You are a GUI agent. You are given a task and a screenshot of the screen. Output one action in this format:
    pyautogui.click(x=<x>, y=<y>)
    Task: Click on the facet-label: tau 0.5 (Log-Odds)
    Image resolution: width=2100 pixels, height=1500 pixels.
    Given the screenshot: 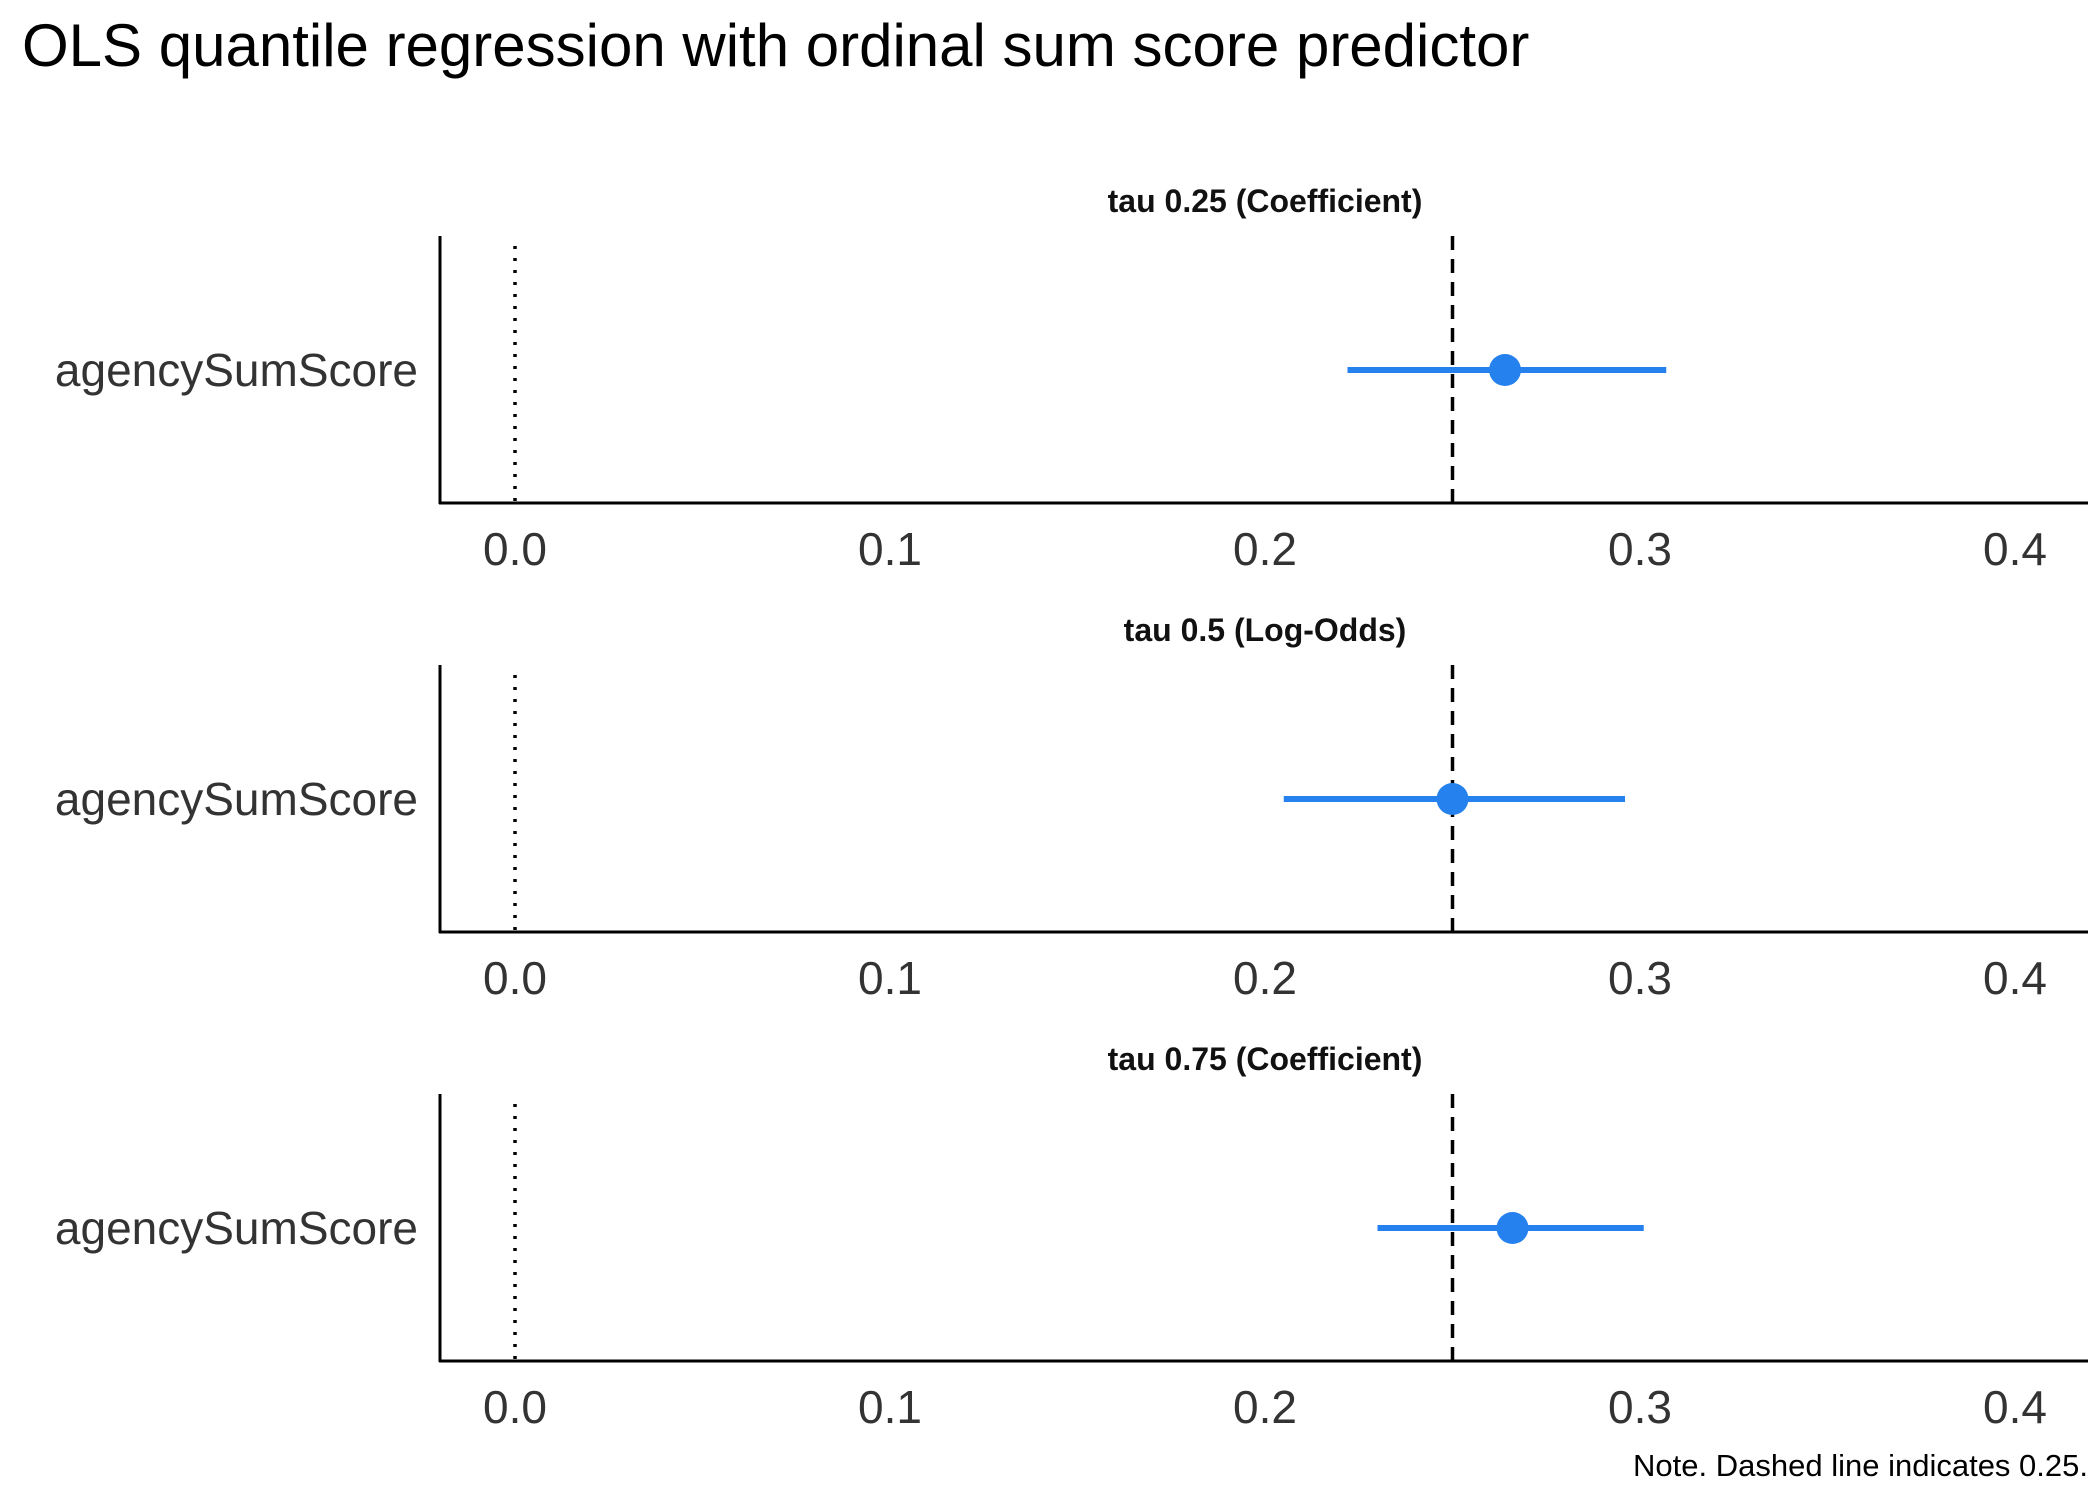 What is the action you would take?
    pyautogui.click(x=1265, y=630)
    